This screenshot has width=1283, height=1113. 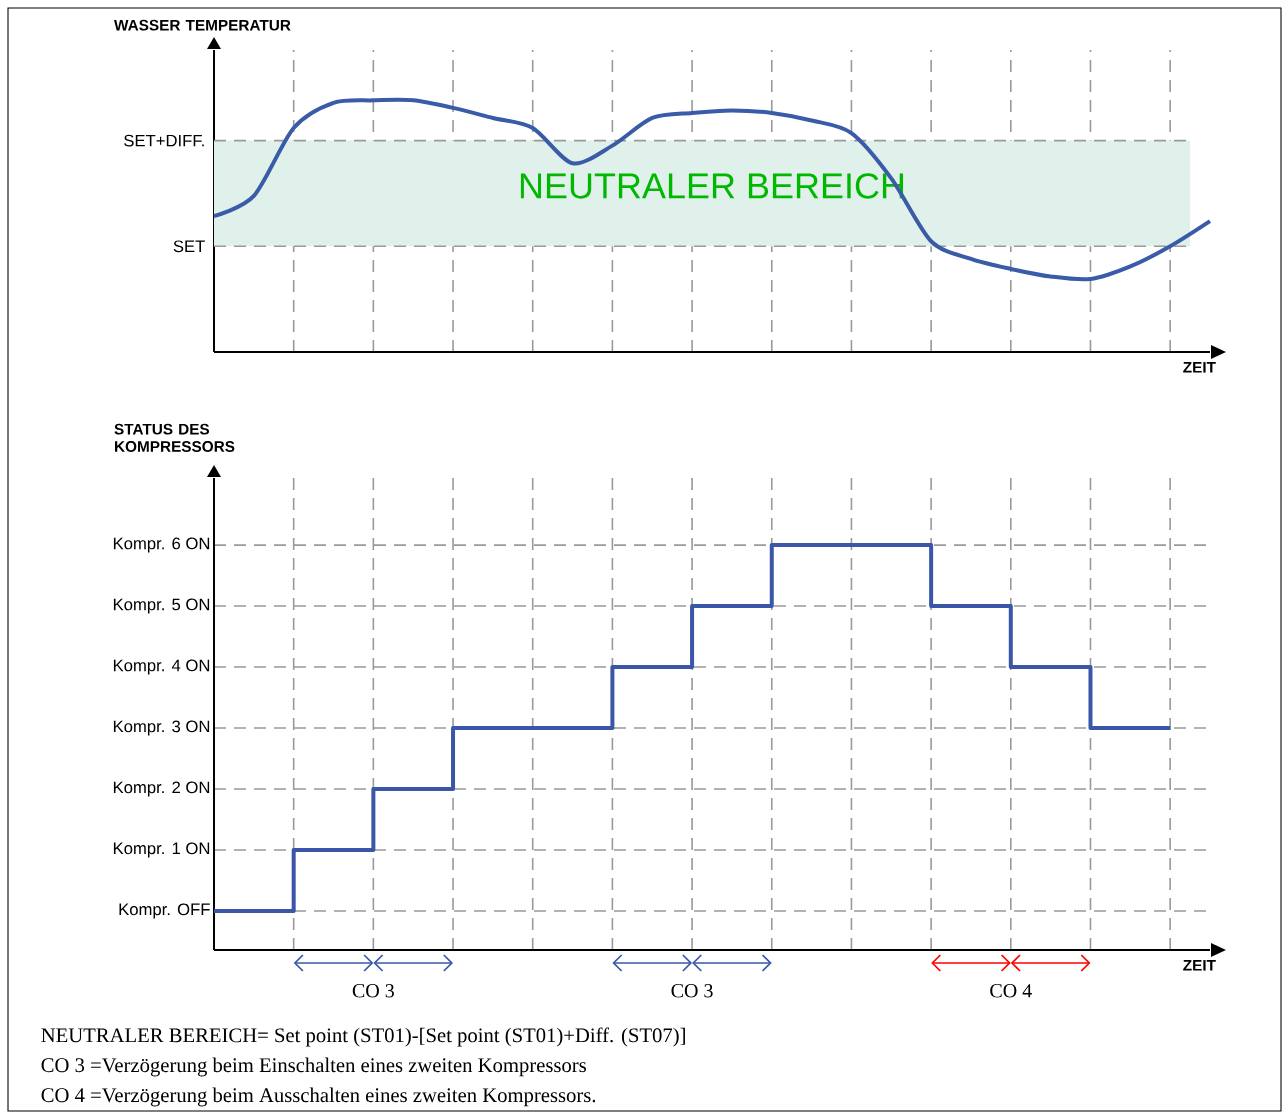 What do you see at coordinates (161, 728) in the screenshot?
I see `y-tick-label: Kompr. 3 ON` at bounding box center [161, 728].